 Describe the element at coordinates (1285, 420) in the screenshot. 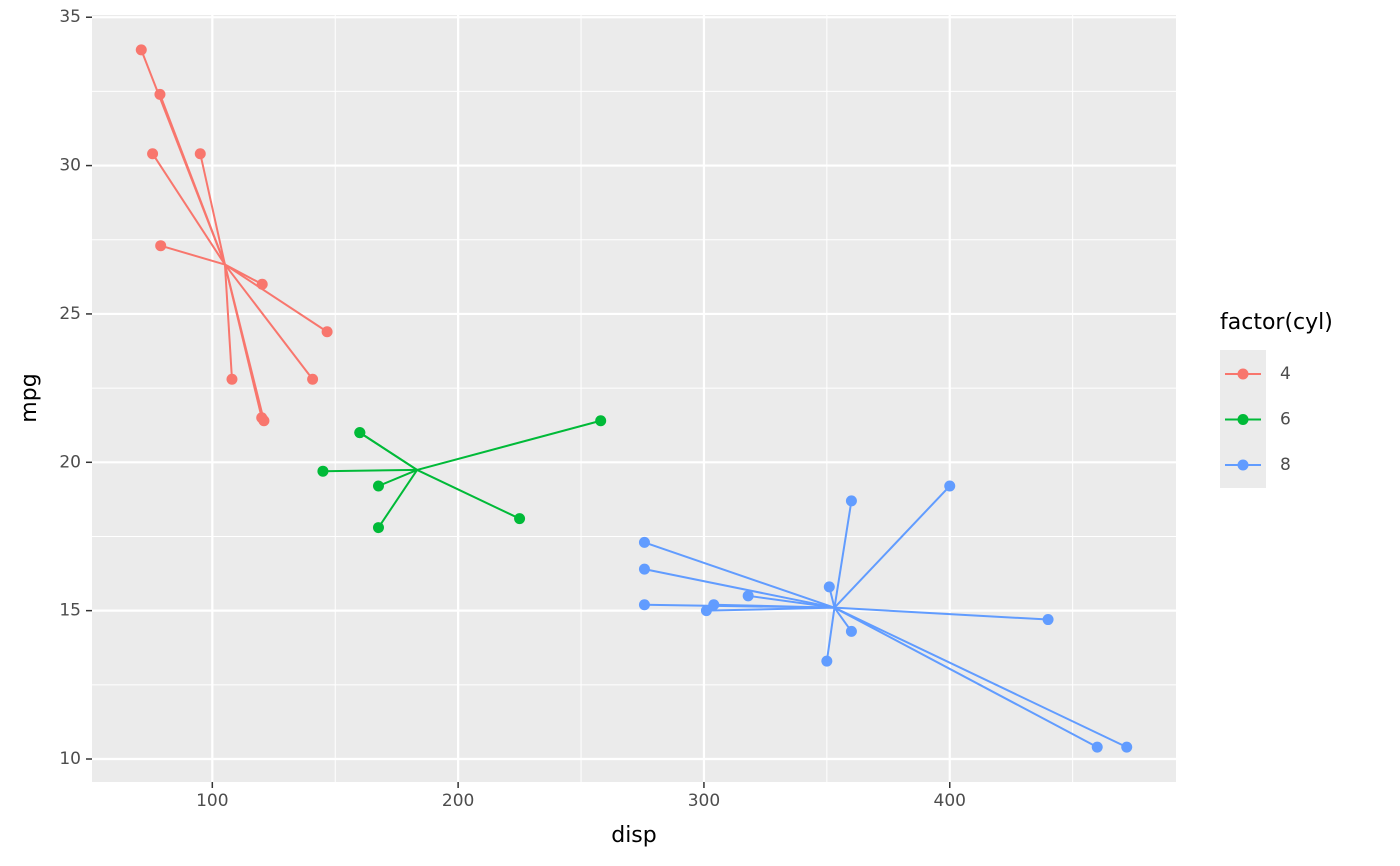

I see `legend-label: 6` at that location.